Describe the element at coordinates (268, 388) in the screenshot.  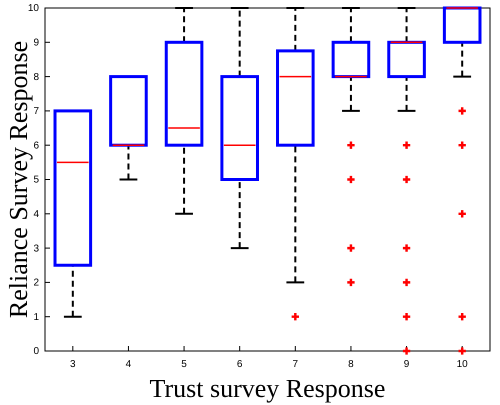
I see `x-axis-title: Trust survey Response` at that location.